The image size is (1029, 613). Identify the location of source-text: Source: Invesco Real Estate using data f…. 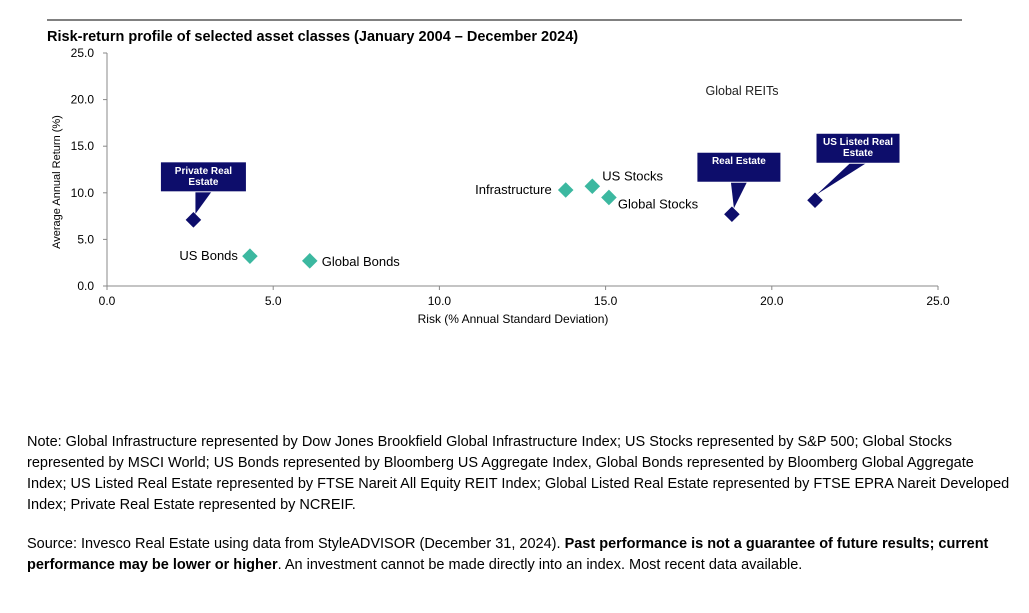
(294, 544).